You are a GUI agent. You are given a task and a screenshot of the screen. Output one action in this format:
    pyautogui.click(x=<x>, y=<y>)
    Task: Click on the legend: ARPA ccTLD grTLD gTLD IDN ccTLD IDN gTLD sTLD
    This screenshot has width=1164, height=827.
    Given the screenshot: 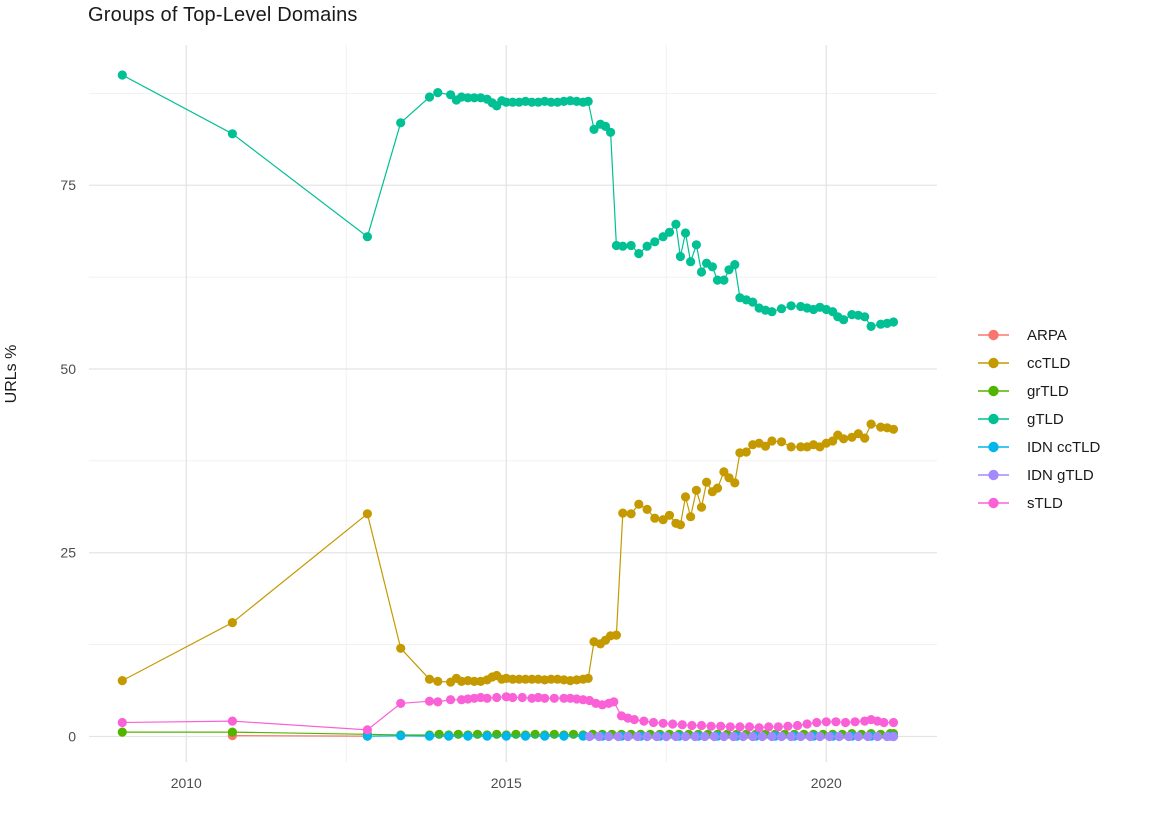 What is the action you would take?
    pyautogui.click(x=1038, y=419)
    